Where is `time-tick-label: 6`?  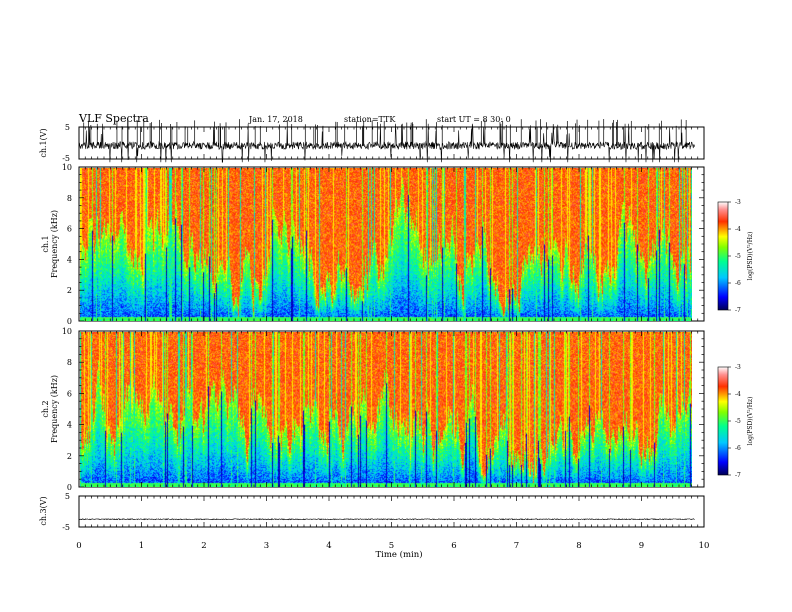 time-tick-label: 6 is located at coordinates (453, 546).